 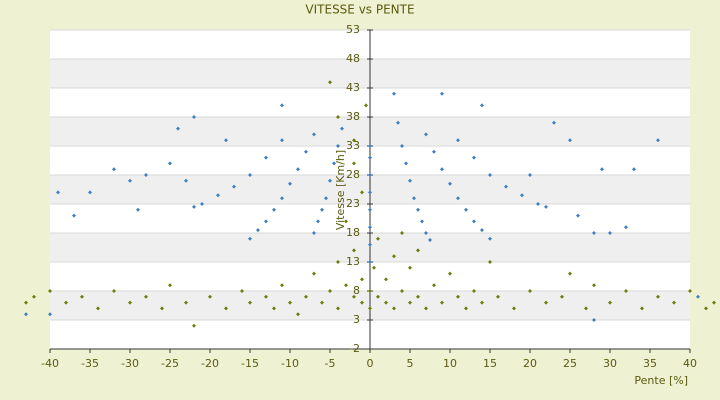 What do you see at coordinates (356, 290) in the screenshot?
I see `y-tick-label: 8` at bounding box center [356, 290].